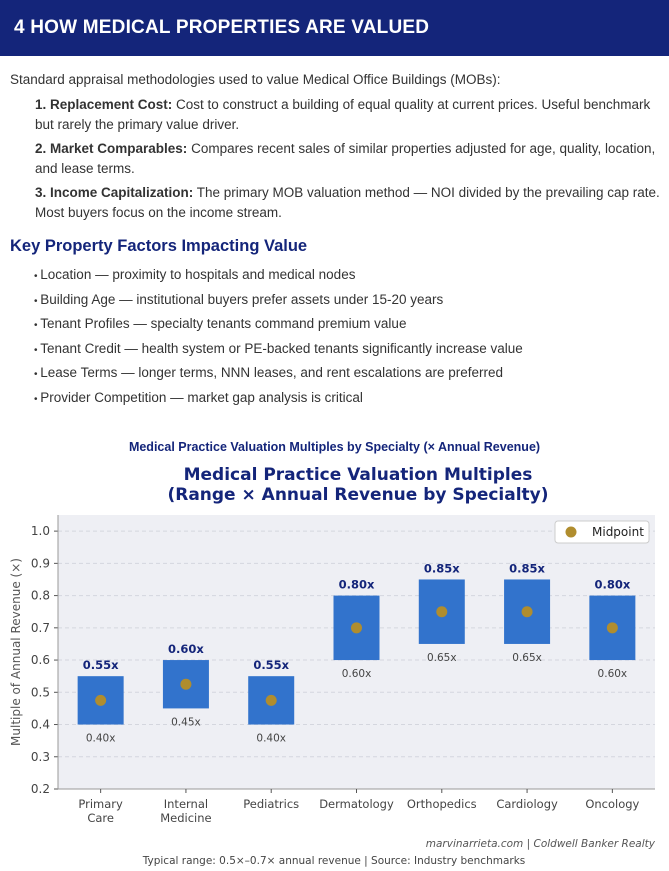  I want to click on x-tick-label: Cardiology, so click(527, 804).